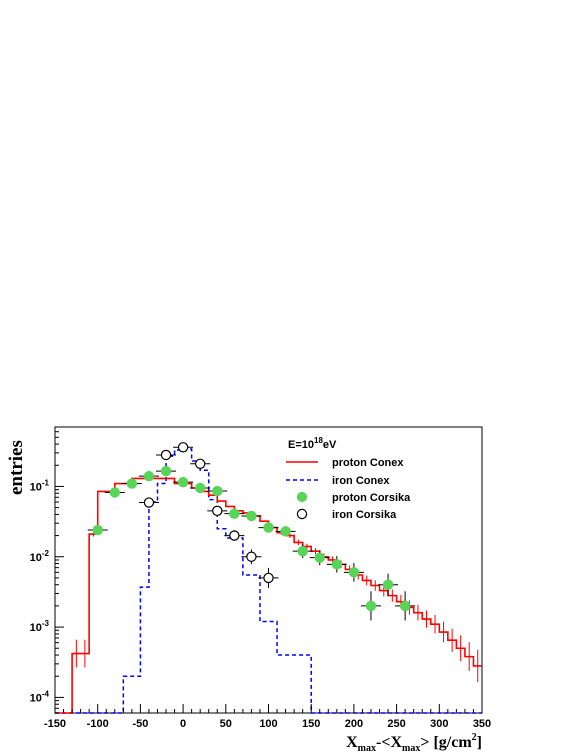  Describe the element at coordinates (98, 724) in the screenshot. I see `x-tick-label: -100` at that location.